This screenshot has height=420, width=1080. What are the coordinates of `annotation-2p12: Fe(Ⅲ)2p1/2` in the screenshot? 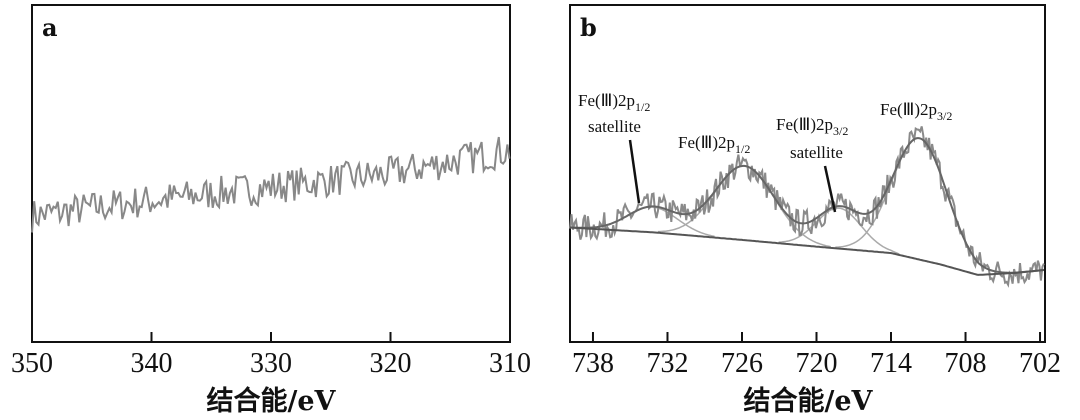 It's located at (714, 144).